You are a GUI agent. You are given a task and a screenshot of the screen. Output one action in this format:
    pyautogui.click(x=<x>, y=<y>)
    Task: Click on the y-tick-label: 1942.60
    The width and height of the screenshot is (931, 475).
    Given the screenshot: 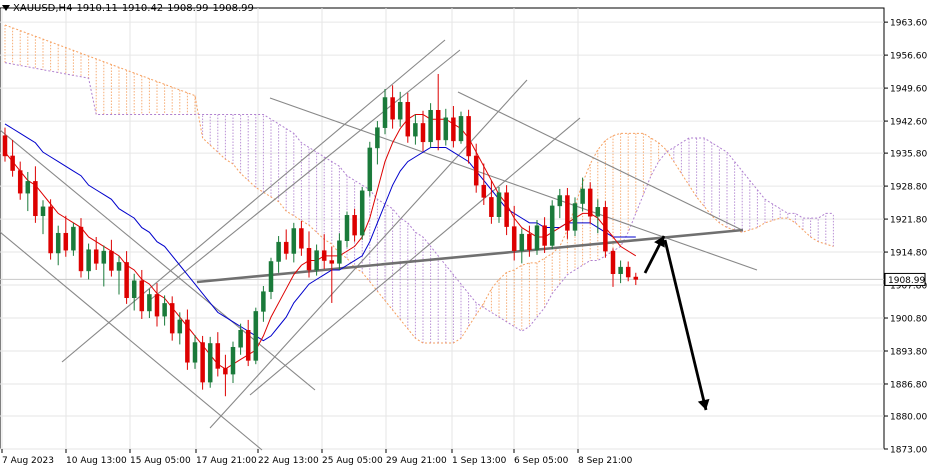 What is the action you would take?
    pyautogui.click(x=908, y=123)
    